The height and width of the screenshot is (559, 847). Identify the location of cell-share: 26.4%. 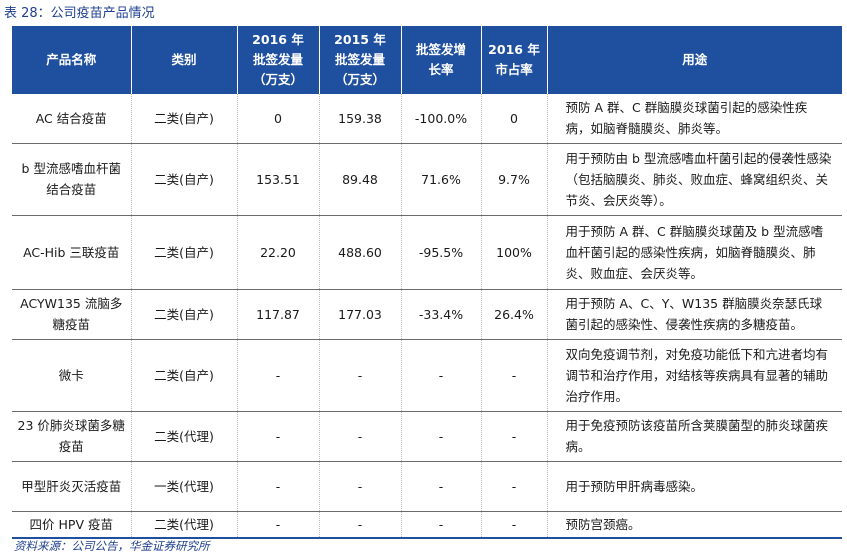
(513, 314).